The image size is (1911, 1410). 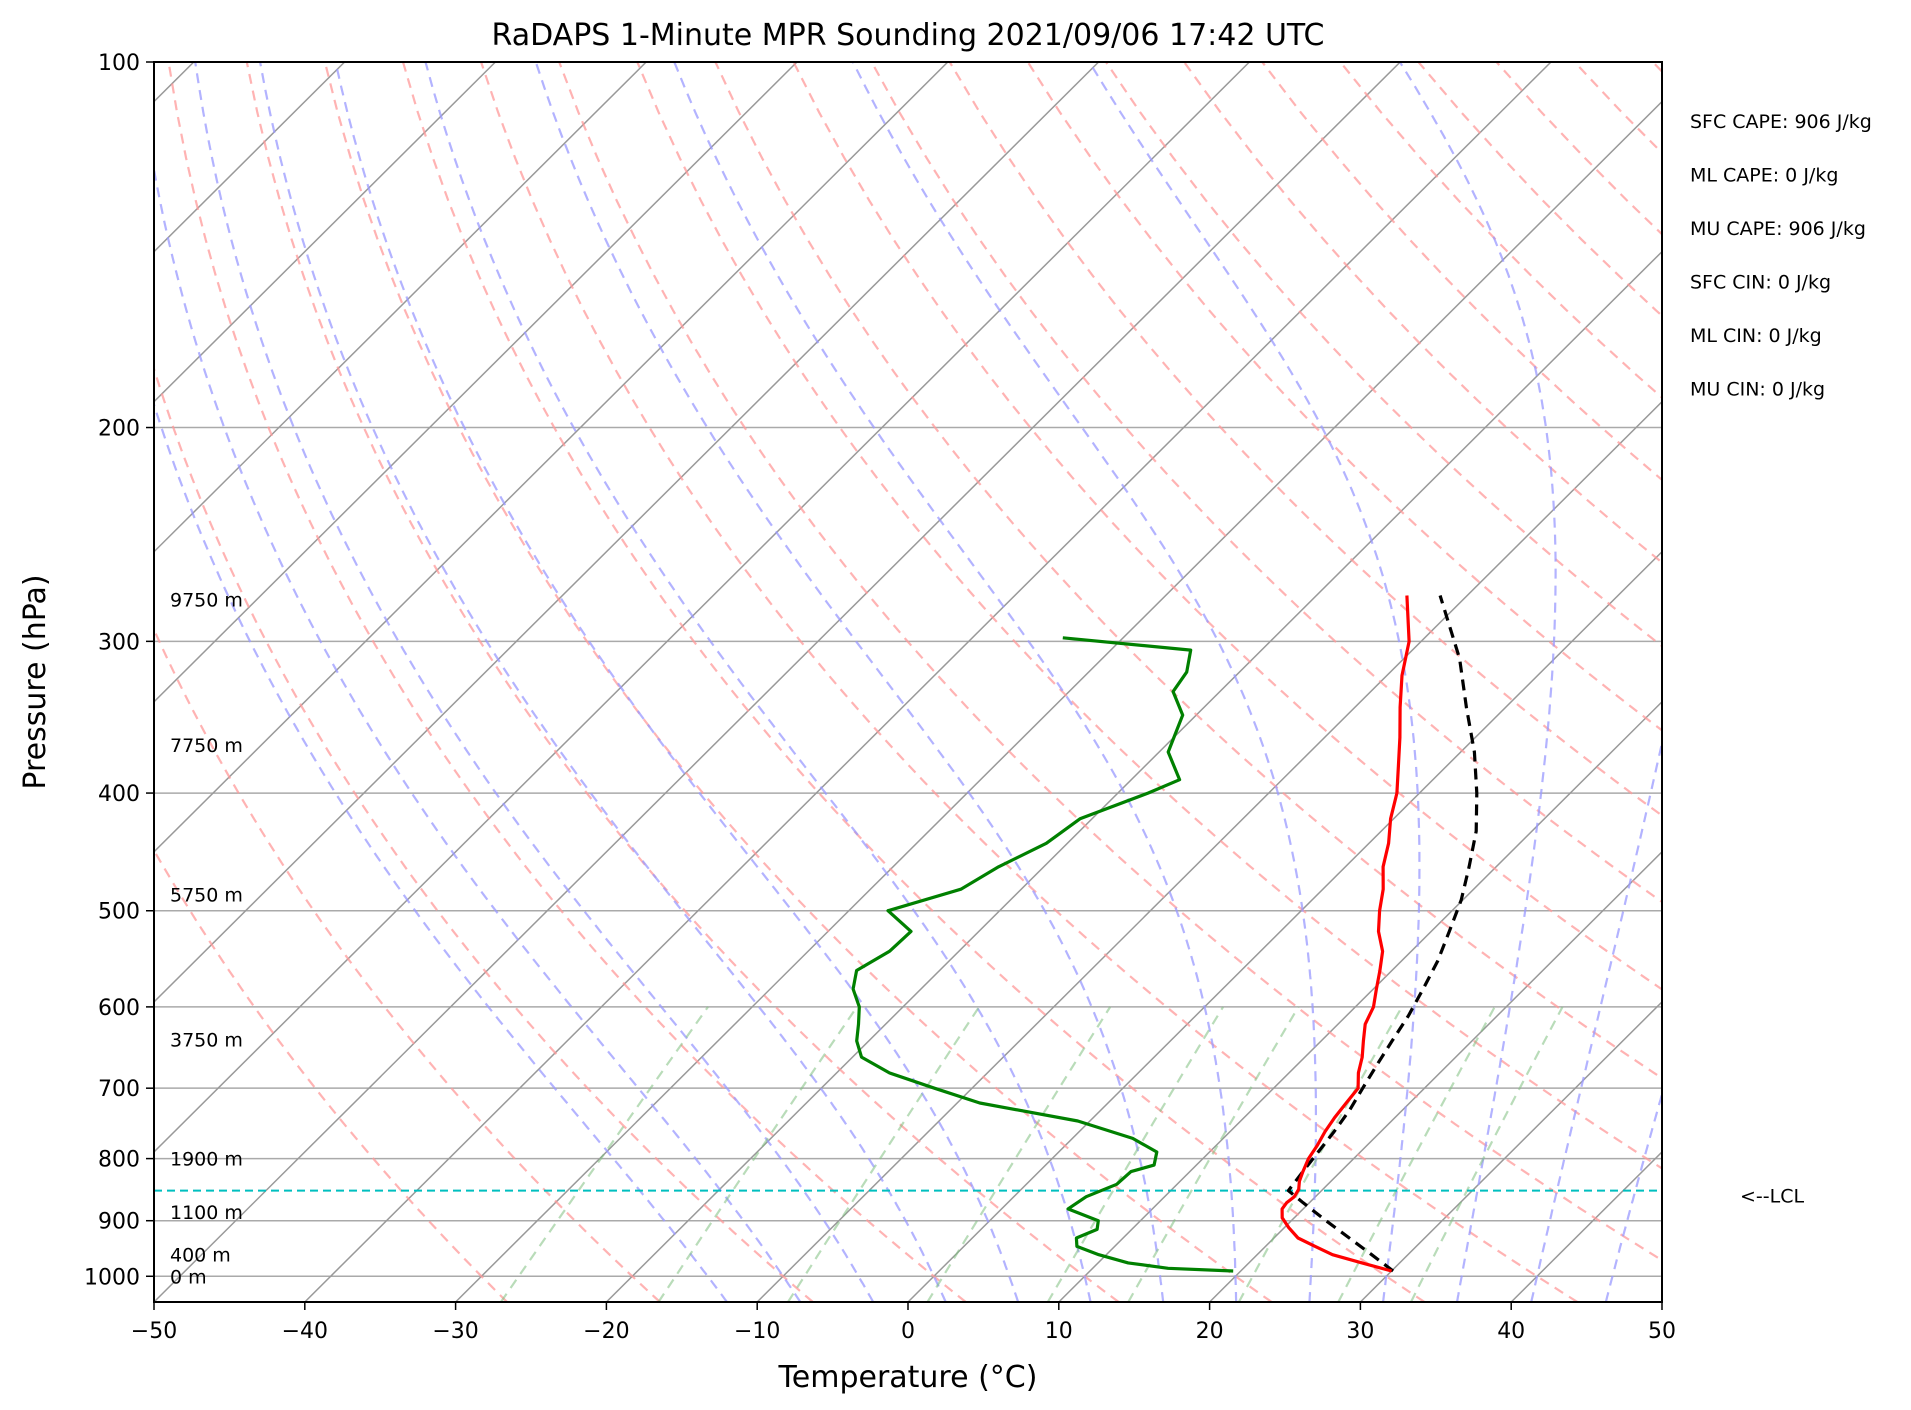 What do you see at coordinates (119, 63) in the screenshot?
I see `y-tick-label: 100` at bounding box center [119, 63].